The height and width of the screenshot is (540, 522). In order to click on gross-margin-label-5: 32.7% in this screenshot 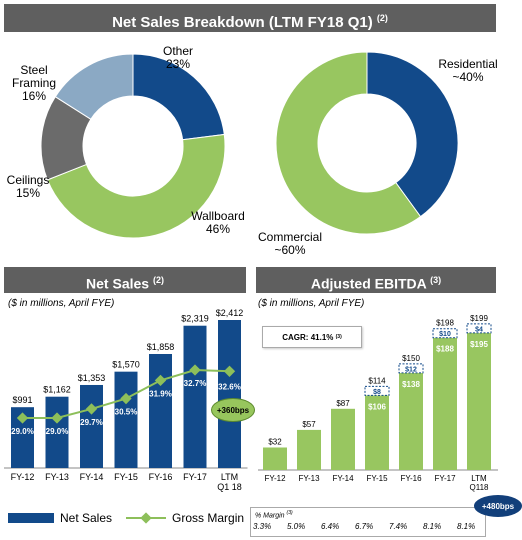, I will do `click(195, 383)`.